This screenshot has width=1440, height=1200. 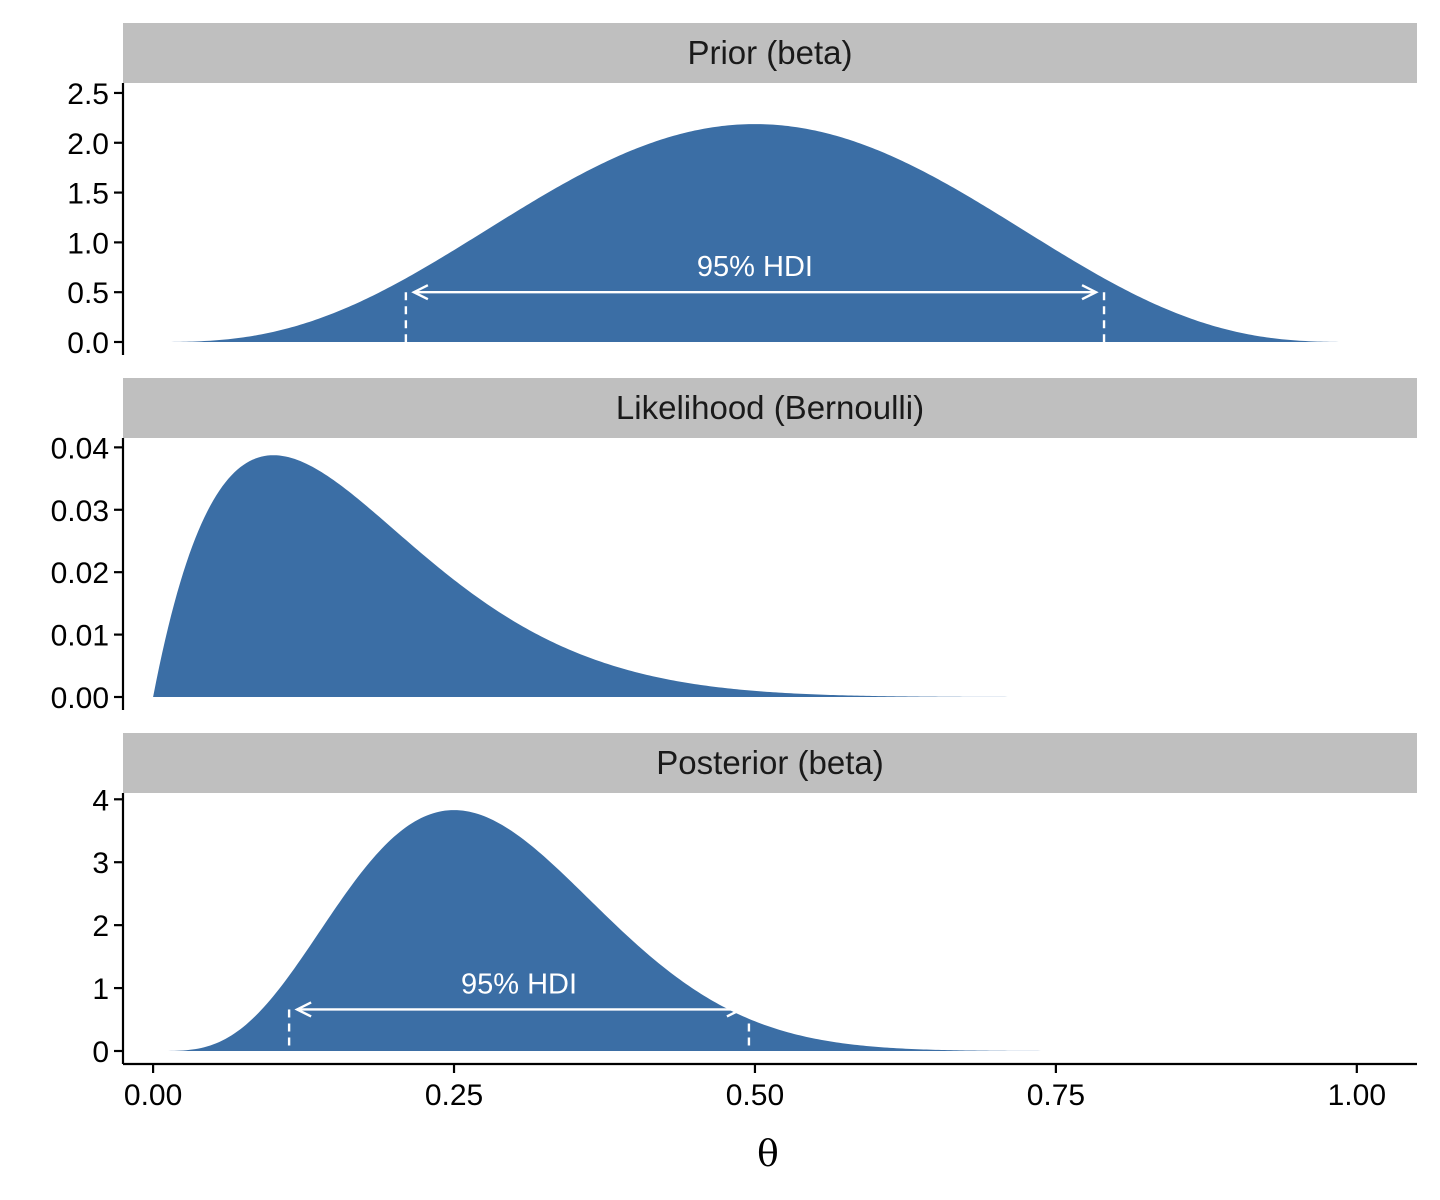 What do you see at coordinates (80, 448) in the screenshot?
I see `y-tick-label: 0.04` at bounding box center [80, 448].